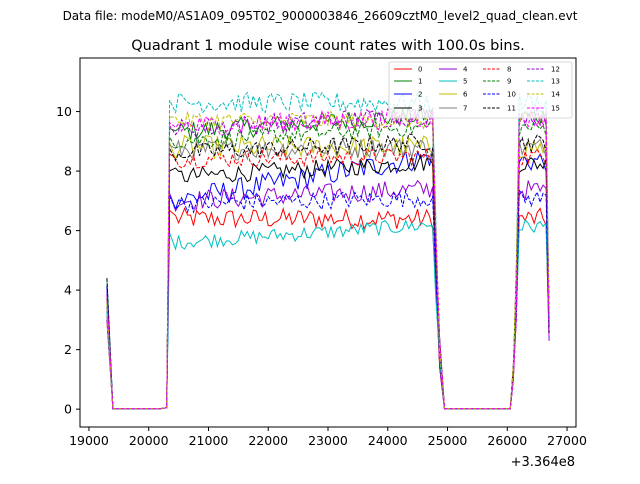 This screenshot has width=640, height=484. I want to click on legend-label-10: 10, so click(511, 95).